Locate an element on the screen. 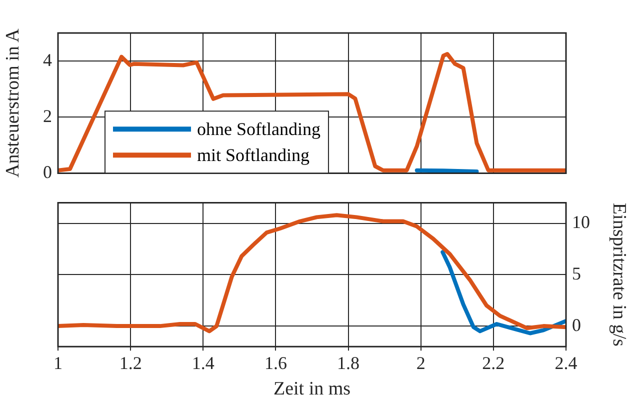 This screenshot has height=403, width=632. x-tick-label: 1.6 is located at coordinates (275, 363).